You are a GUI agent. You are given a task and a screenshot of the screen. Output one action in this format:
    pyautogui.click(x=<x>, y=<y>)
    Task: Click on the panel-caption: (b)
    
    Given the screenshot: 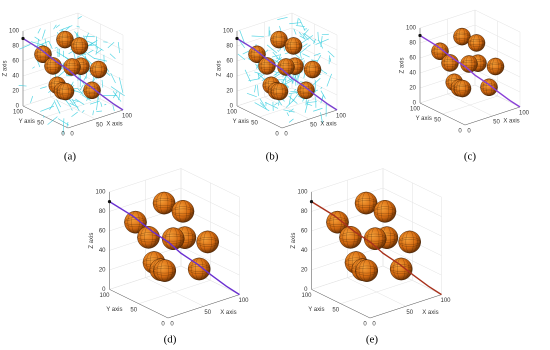 What is the action you would take?
    pyautogui.click(x=272, y=157)
    